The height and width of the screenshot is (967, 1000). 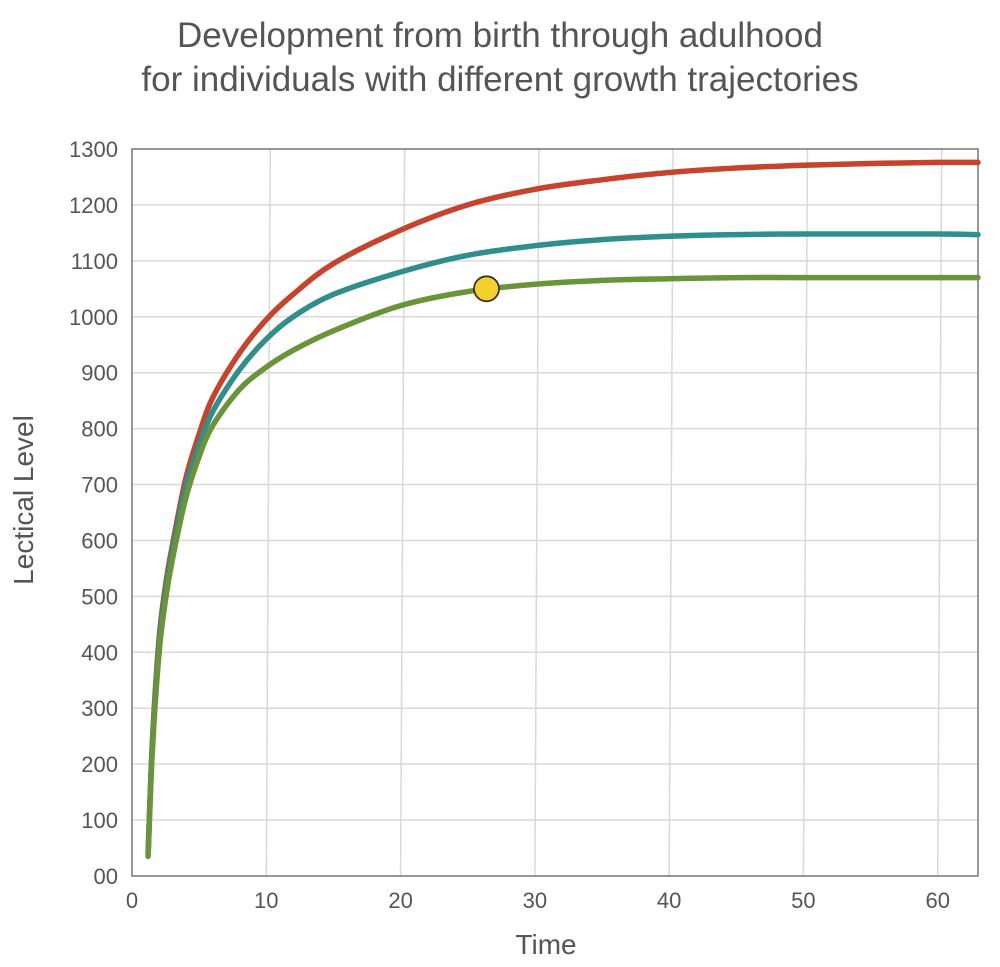 What do you see at coordinates (937, 900) in the screenshot?
I see `x-tick-label: 60` at bounding box center [937, 900].